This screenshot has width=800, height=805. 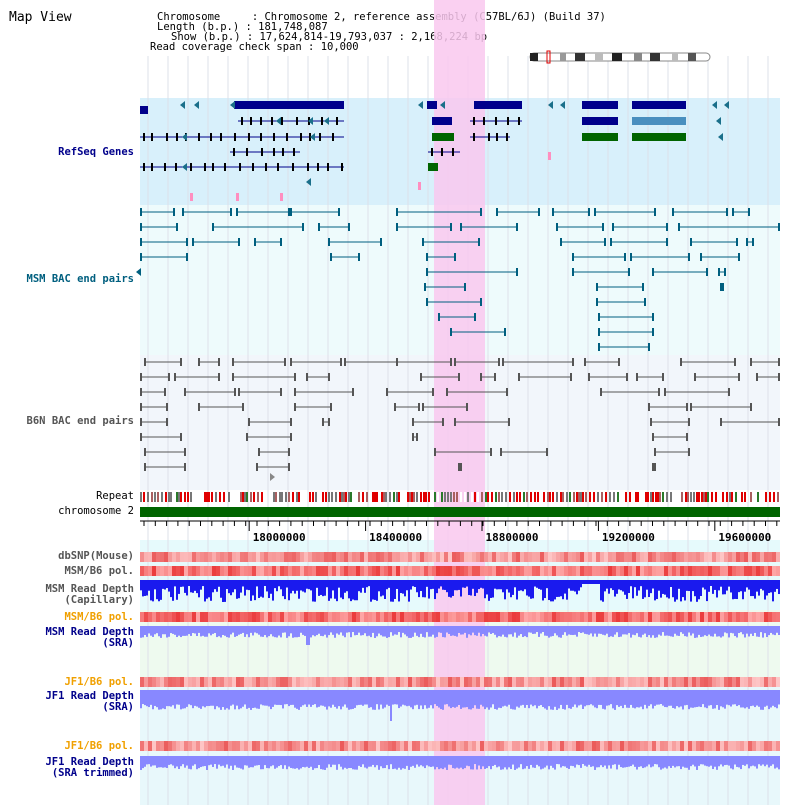 What do you see at coordinates (89, 767) in the screenshot?
I see `track-label-jf1-depth-trim: JF1 Read Depth (SRA trimmed)` at bounding box center [89, 767].